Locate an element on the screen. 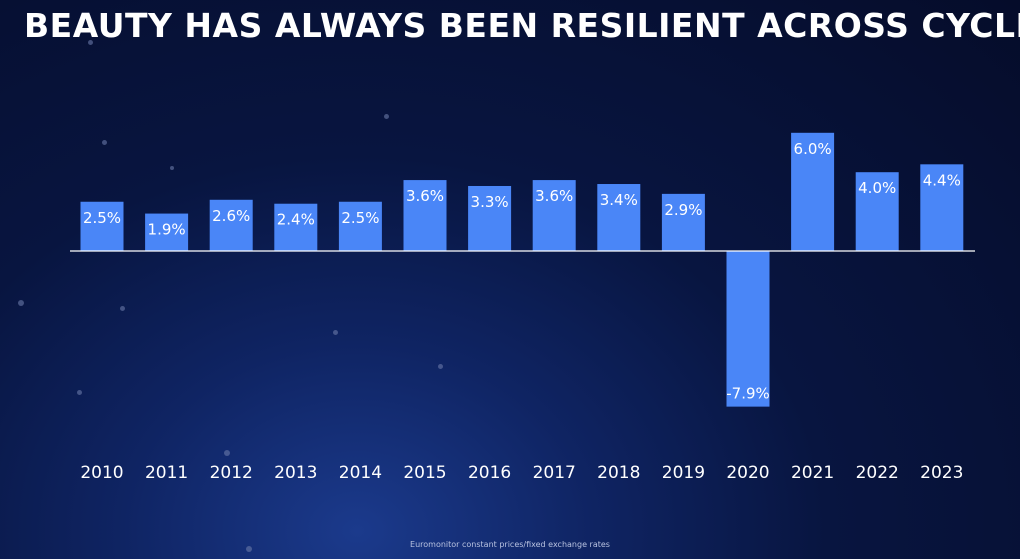 The image size is (1020, 559). data-label-2011: 1.9% is located at coordinates (167, 230).